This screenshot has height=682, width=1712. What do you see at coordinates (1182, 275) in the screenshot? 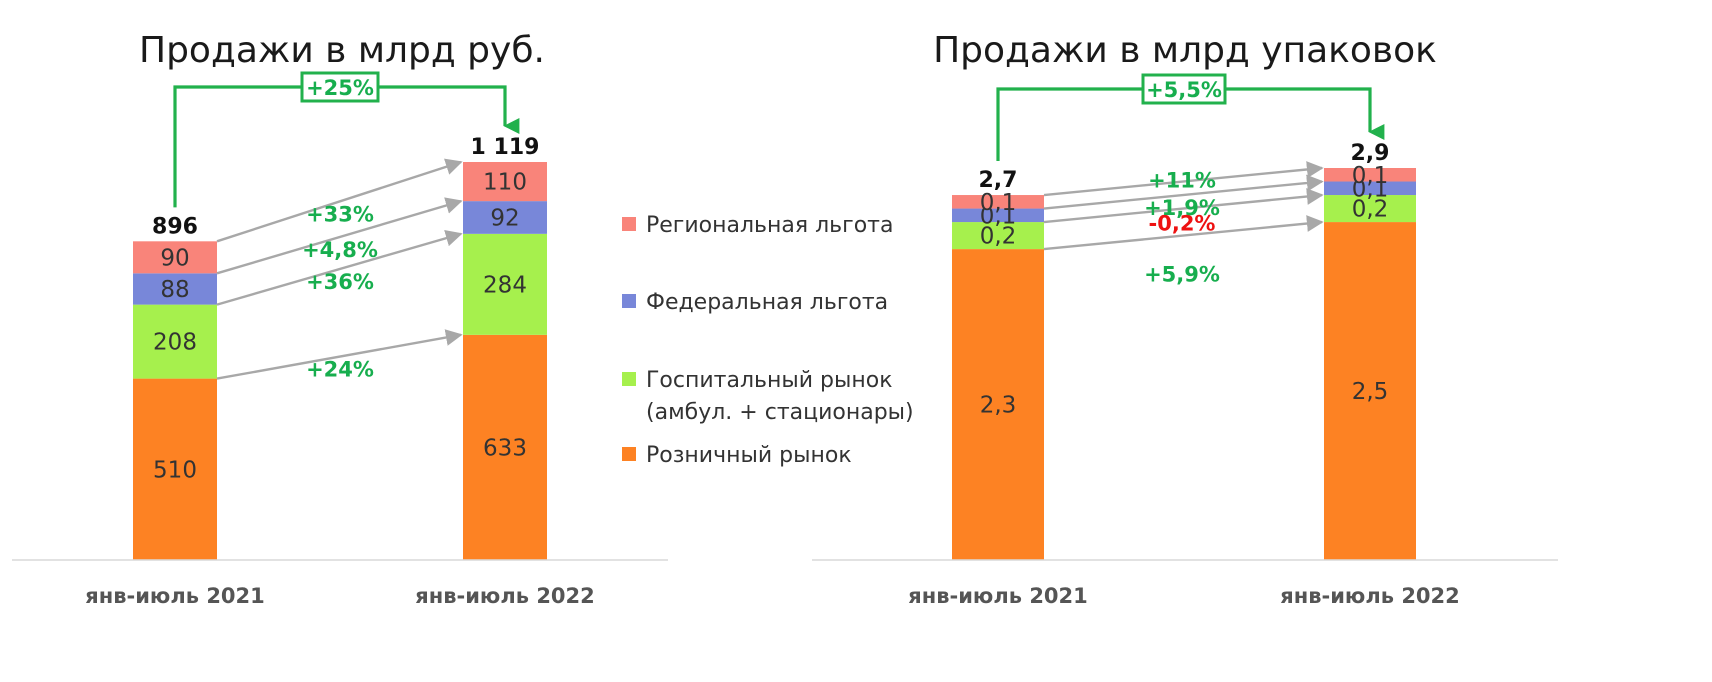
I see `growth-label-retail: +5,9%` at bounding box center [1182, 275].